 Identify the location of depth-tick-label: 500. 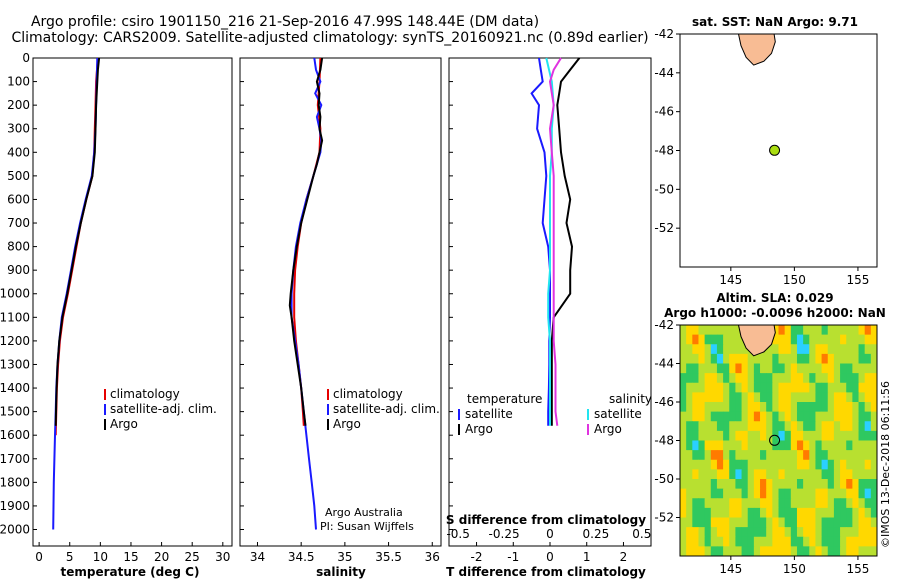
(18, 176).